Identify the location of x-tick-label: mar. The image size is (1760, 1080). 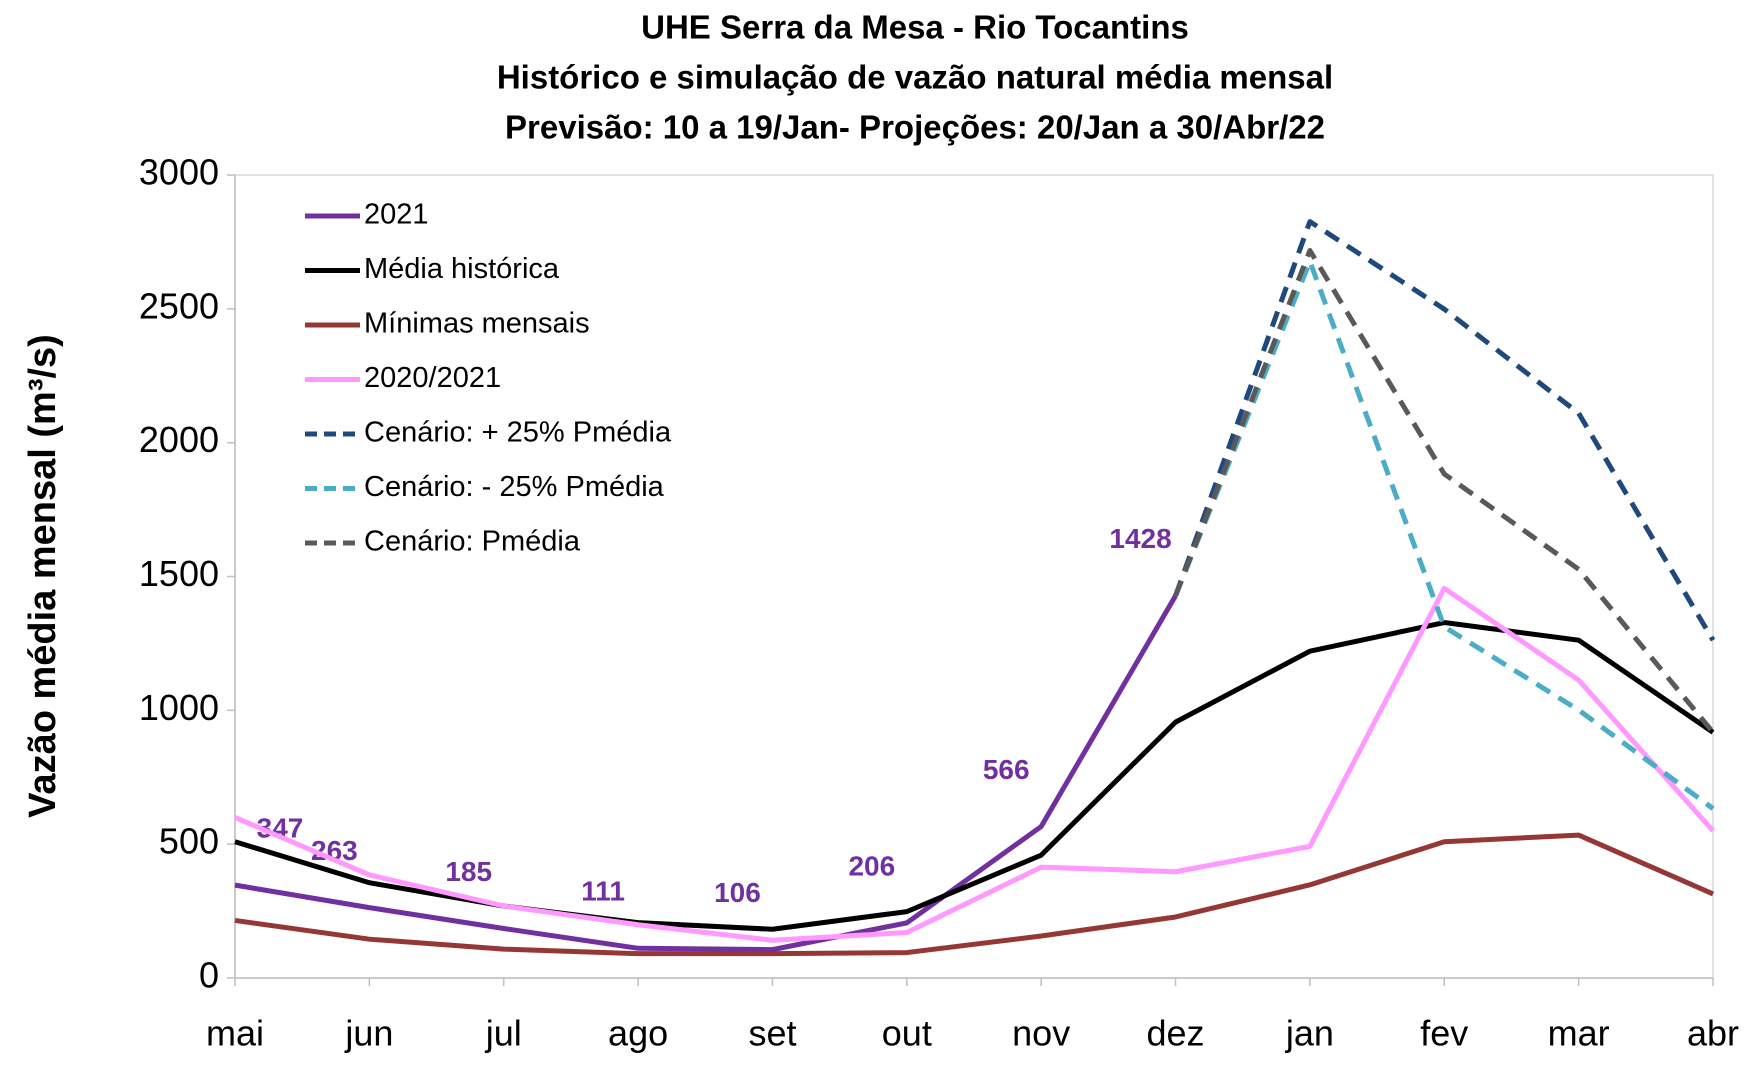
(1579, 1033).